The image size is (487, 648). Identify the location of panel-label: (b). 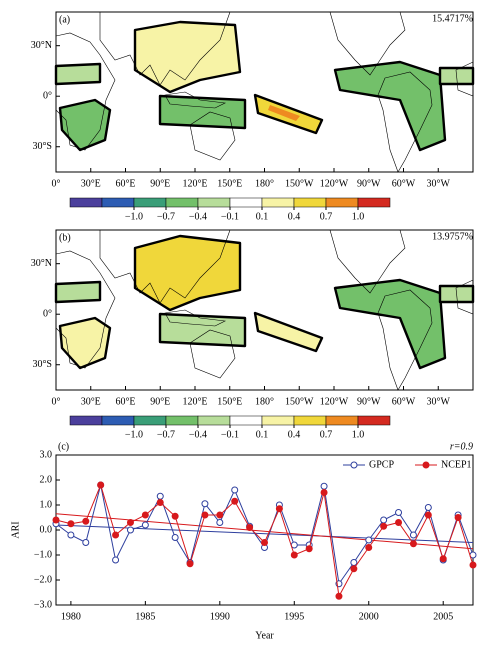
(65, 237).